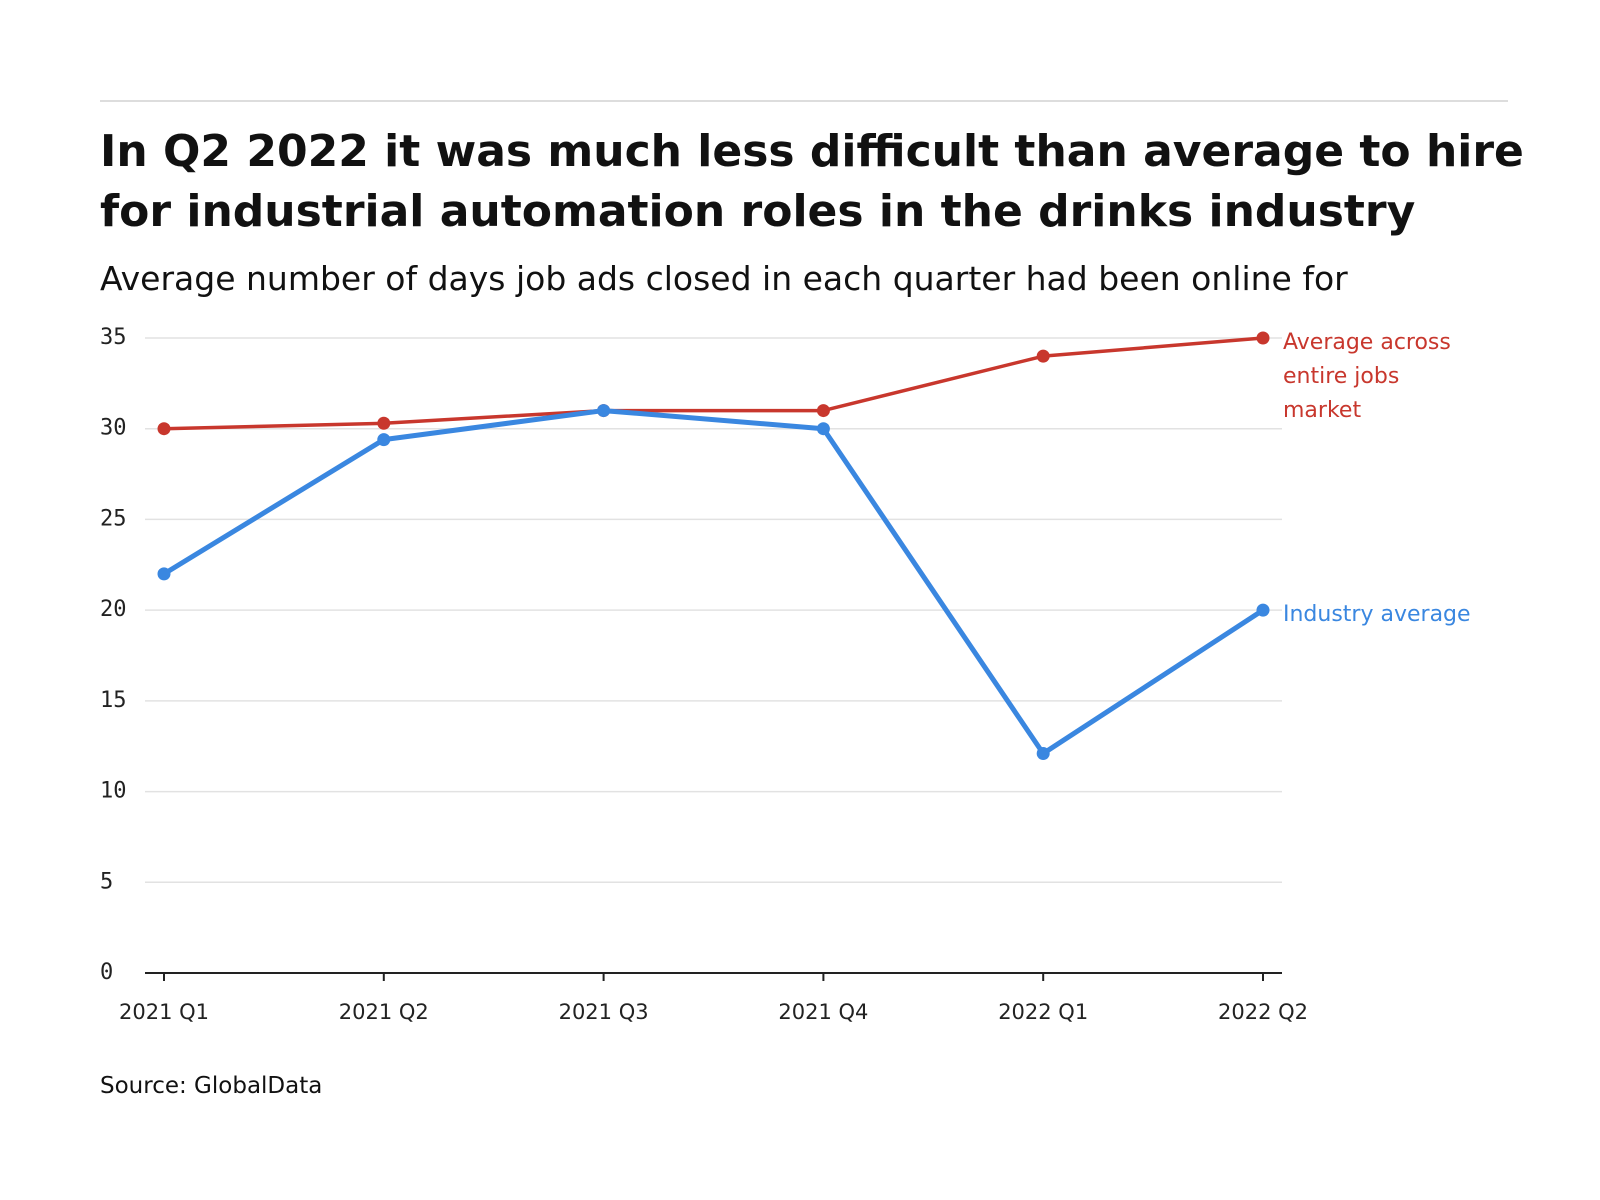  What do you see at coordinates (106, 881) in the screenshot?
I see `y-tick-label: 5` at bounding box center [106, 881].